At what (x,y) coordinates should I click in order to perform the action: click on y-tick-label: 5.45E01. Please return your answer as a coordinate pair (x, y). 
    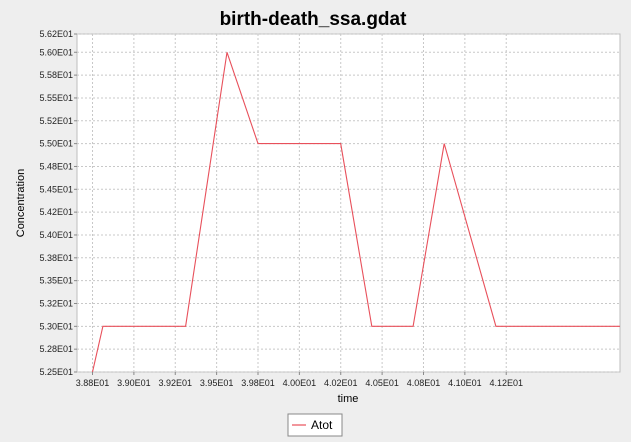
    Looking at the image, I should click on (56, 189).